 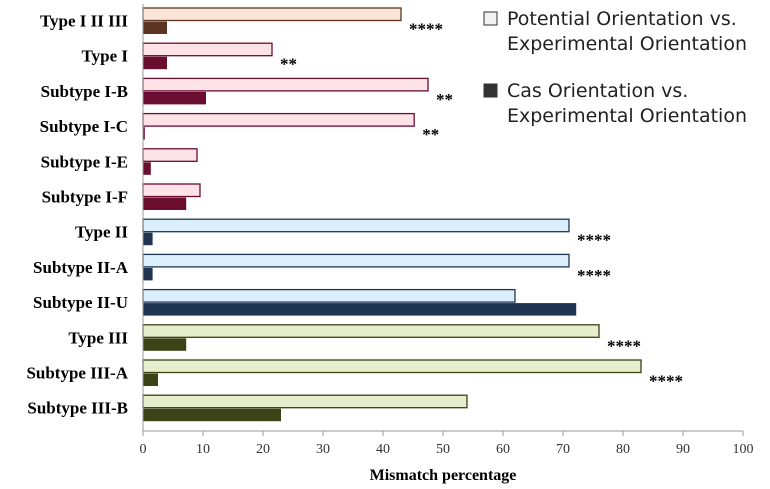 I want to click on x-tick-label: 10, so click(x=203, y=449).